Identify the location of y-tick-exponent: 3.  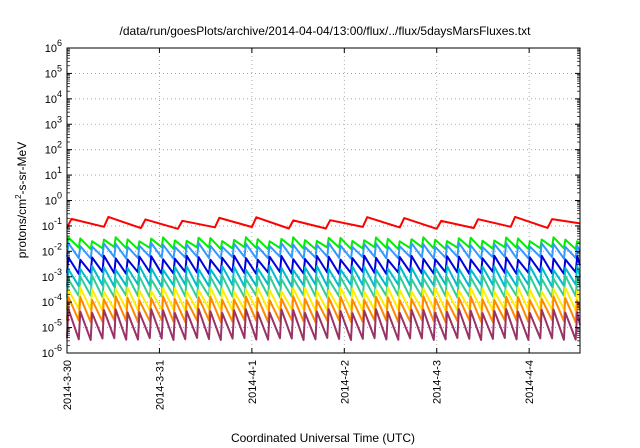
(59, 119).